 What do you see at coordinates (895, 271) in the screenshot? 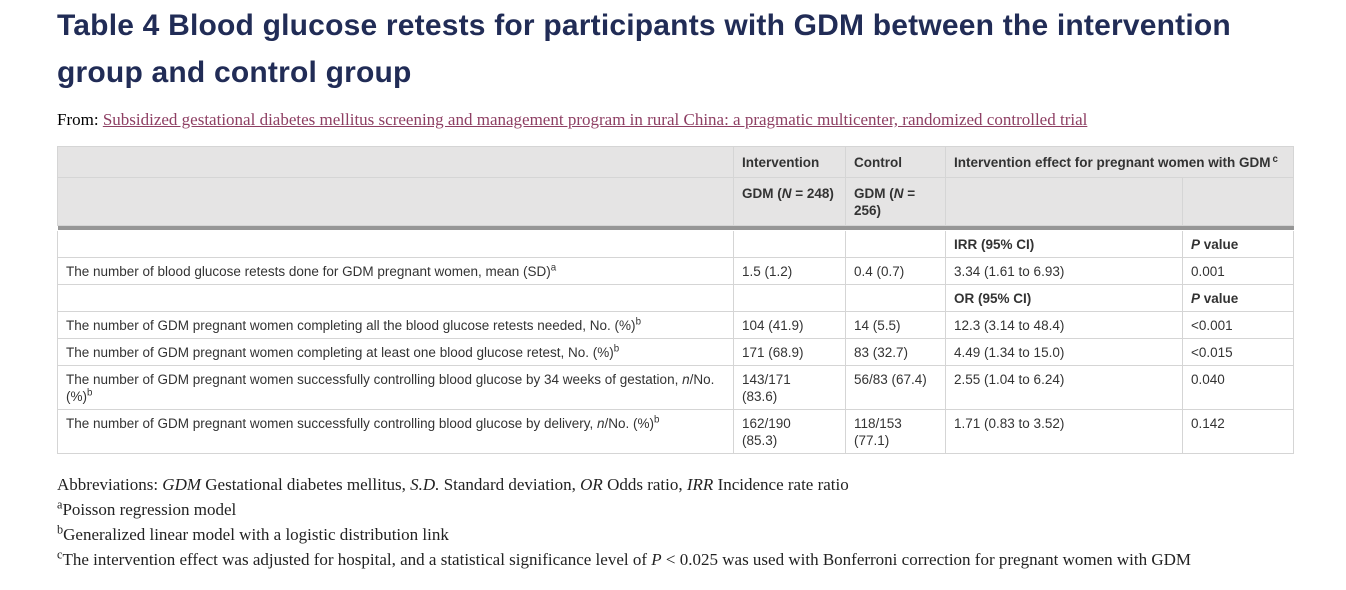
I see `control-value-cell: 0.4 (0.7)` at bounding box center [895, 271].